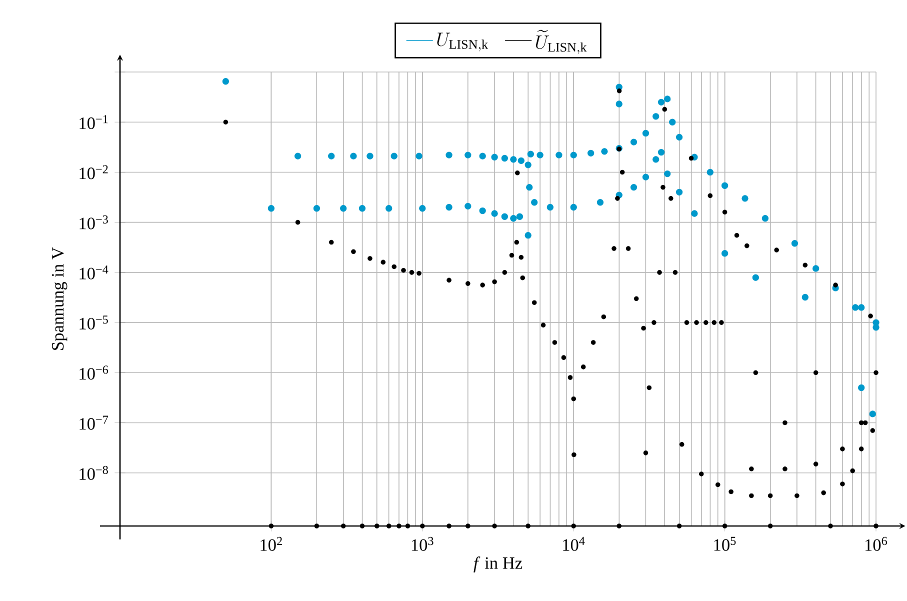 The height and width of the screenshot is (601, 907). I want to click on x-tick-label: 10$^{4}$, so click(574, 543).